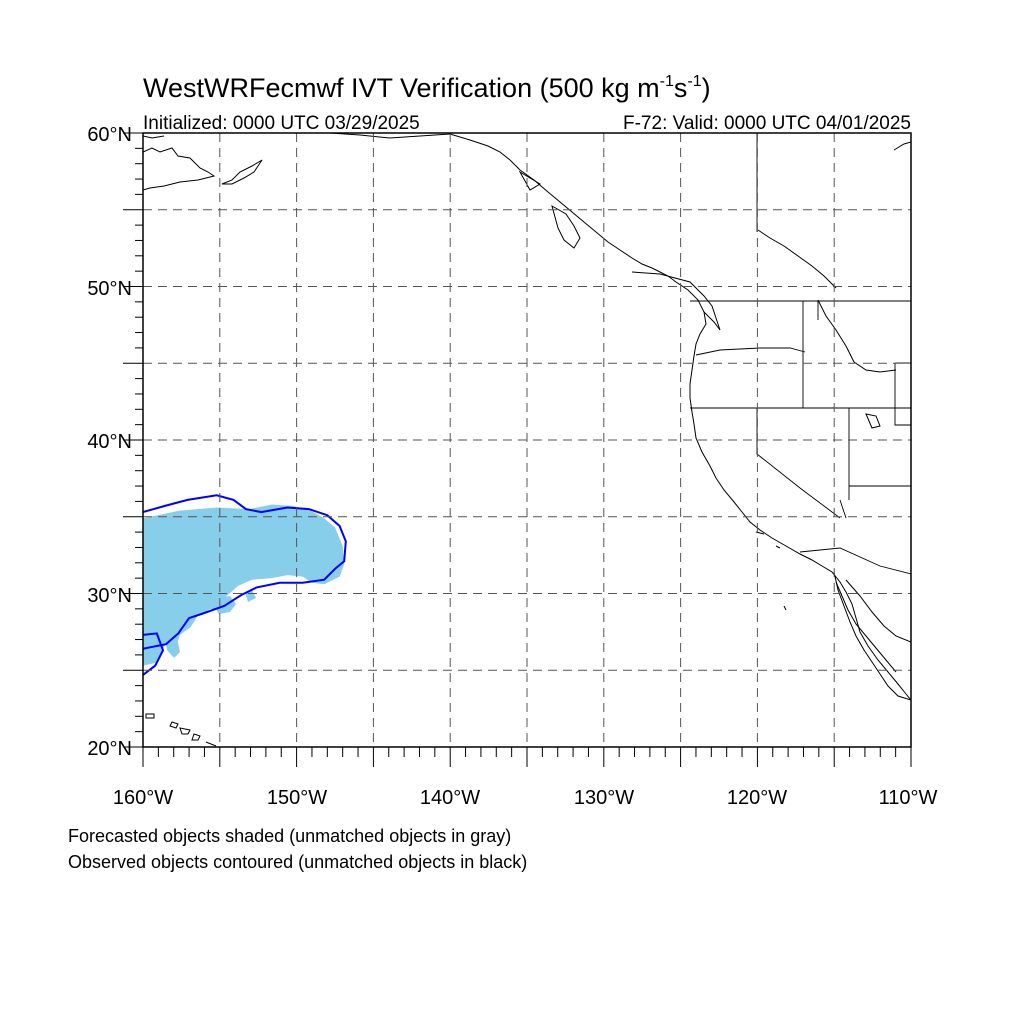 The image size is (1024, 1024). What do you see at coordinates (109, 749) in the screenshot?
I see `lat-label-20: 20°N` at bounding box center [109, 749].